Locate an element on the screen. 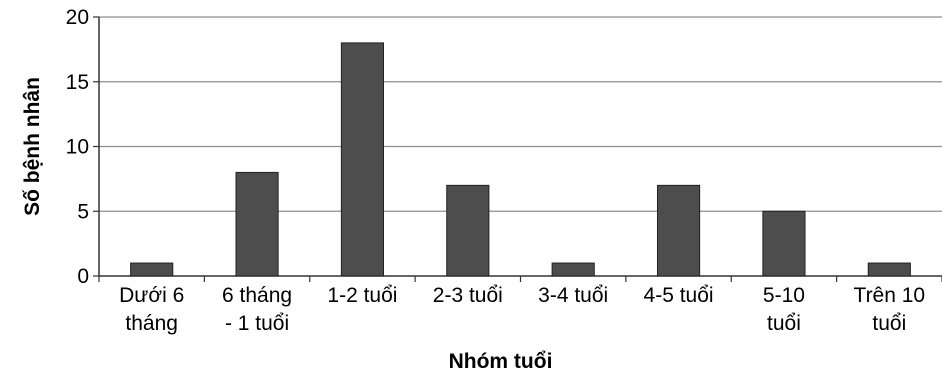  x-tick-label-6-line-0: 5-10 is located at coordinates (784, 295).